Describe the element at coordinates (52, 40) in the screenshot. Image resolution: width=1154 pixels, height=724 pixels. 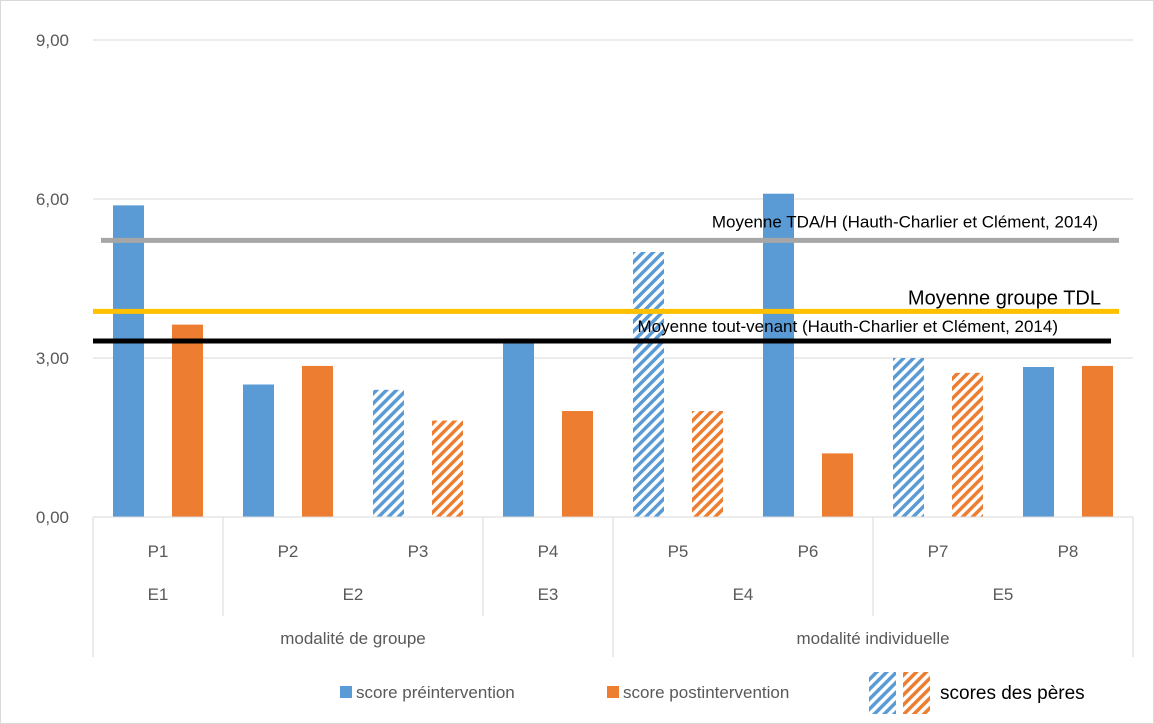
I see `y-tick-label: 9,00` at that location.